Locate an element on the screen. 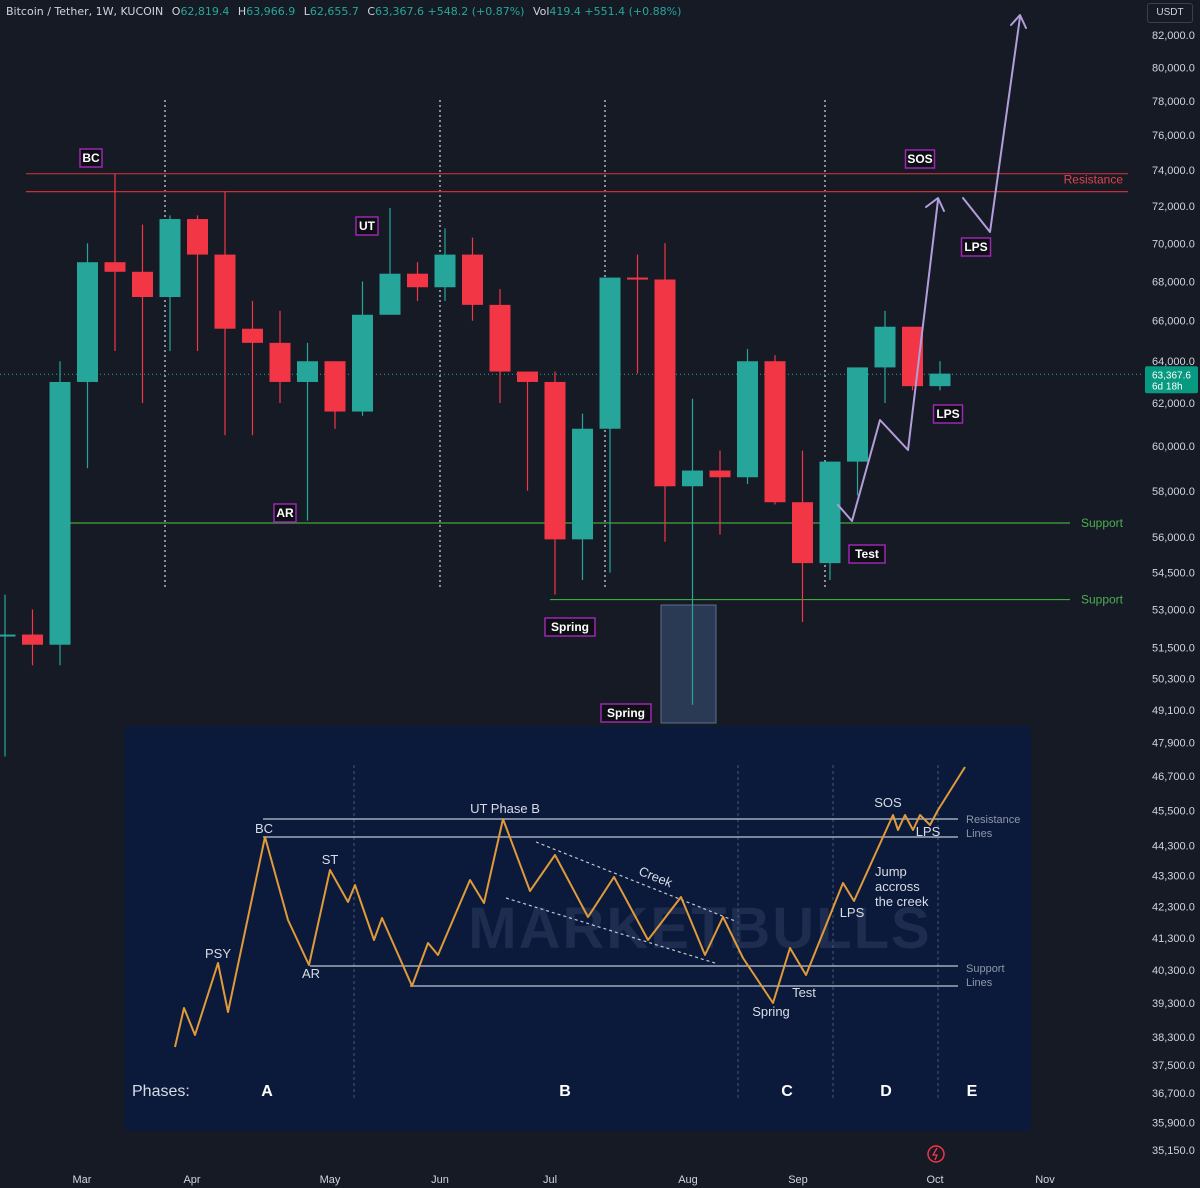  wyckoff-label: AR is located at coordinates (285, 513).